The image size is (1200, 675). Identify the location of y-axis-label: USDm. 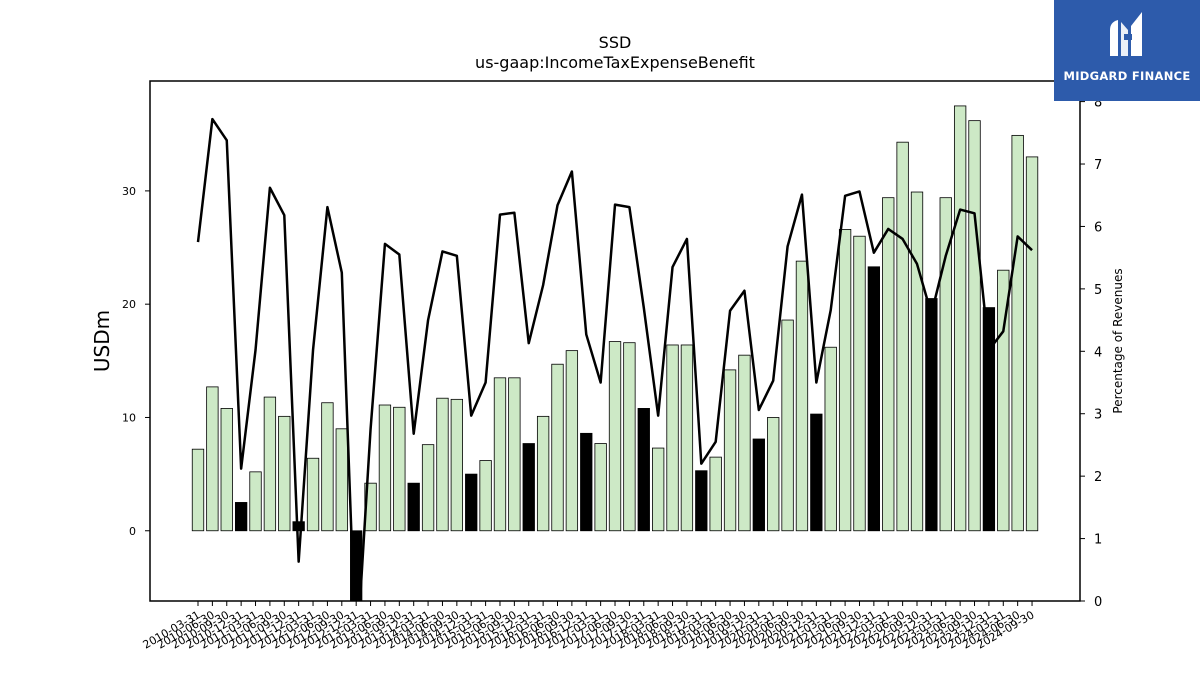
(102, 341).